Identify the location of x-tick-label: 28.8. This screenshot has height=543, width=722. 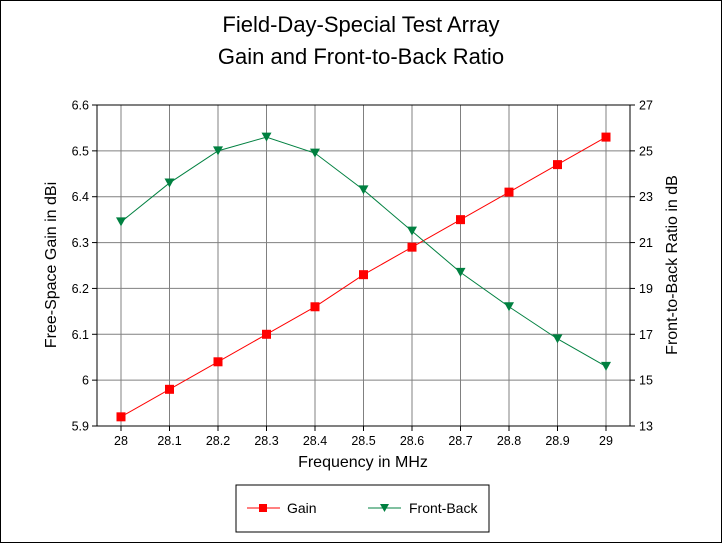
(509, 441).